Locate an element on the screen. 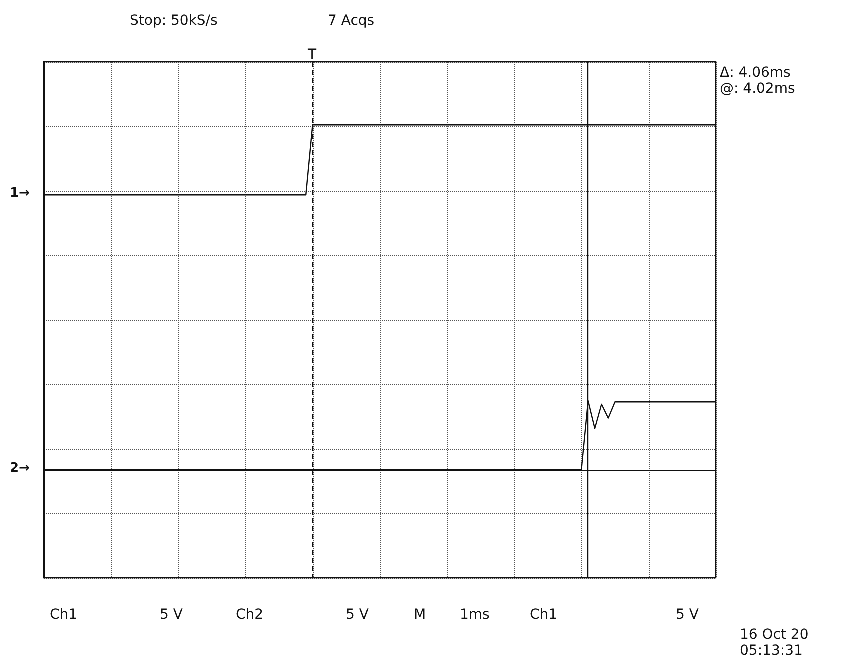 The image size is (848, 666). text: @: 4.02ms is located at coordinates (758, 89).